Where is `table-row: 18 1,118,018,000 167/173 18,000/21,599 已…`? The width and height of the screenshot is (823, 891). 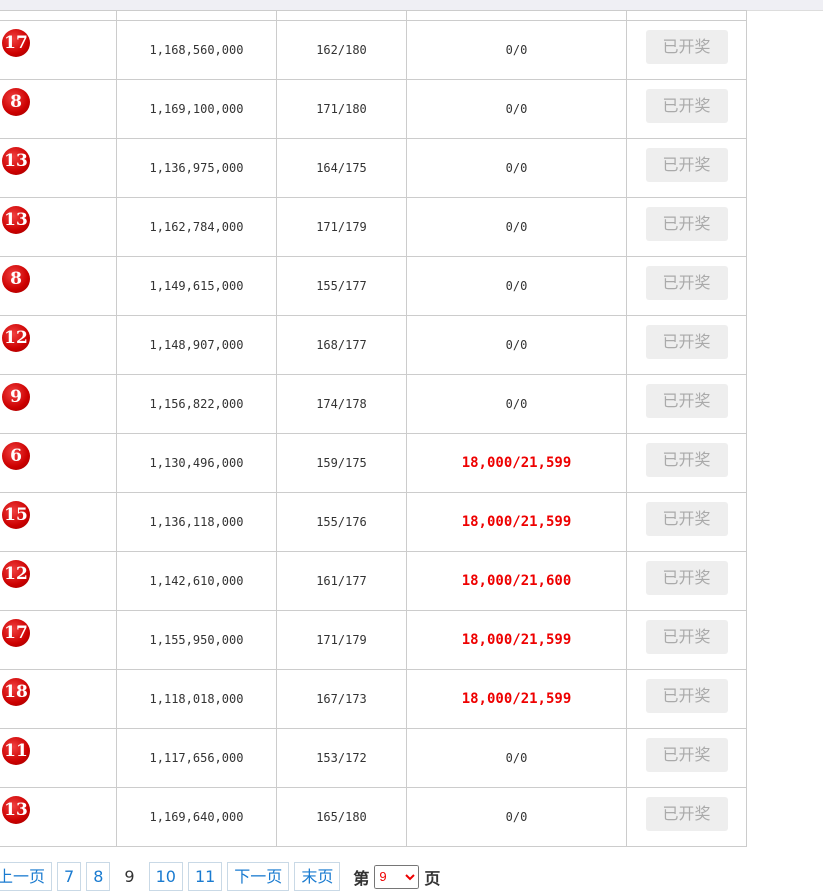
table-row: 18 1,118,018,000 167/173 18,000/21,599 已… is located at coordinates (373, 699).